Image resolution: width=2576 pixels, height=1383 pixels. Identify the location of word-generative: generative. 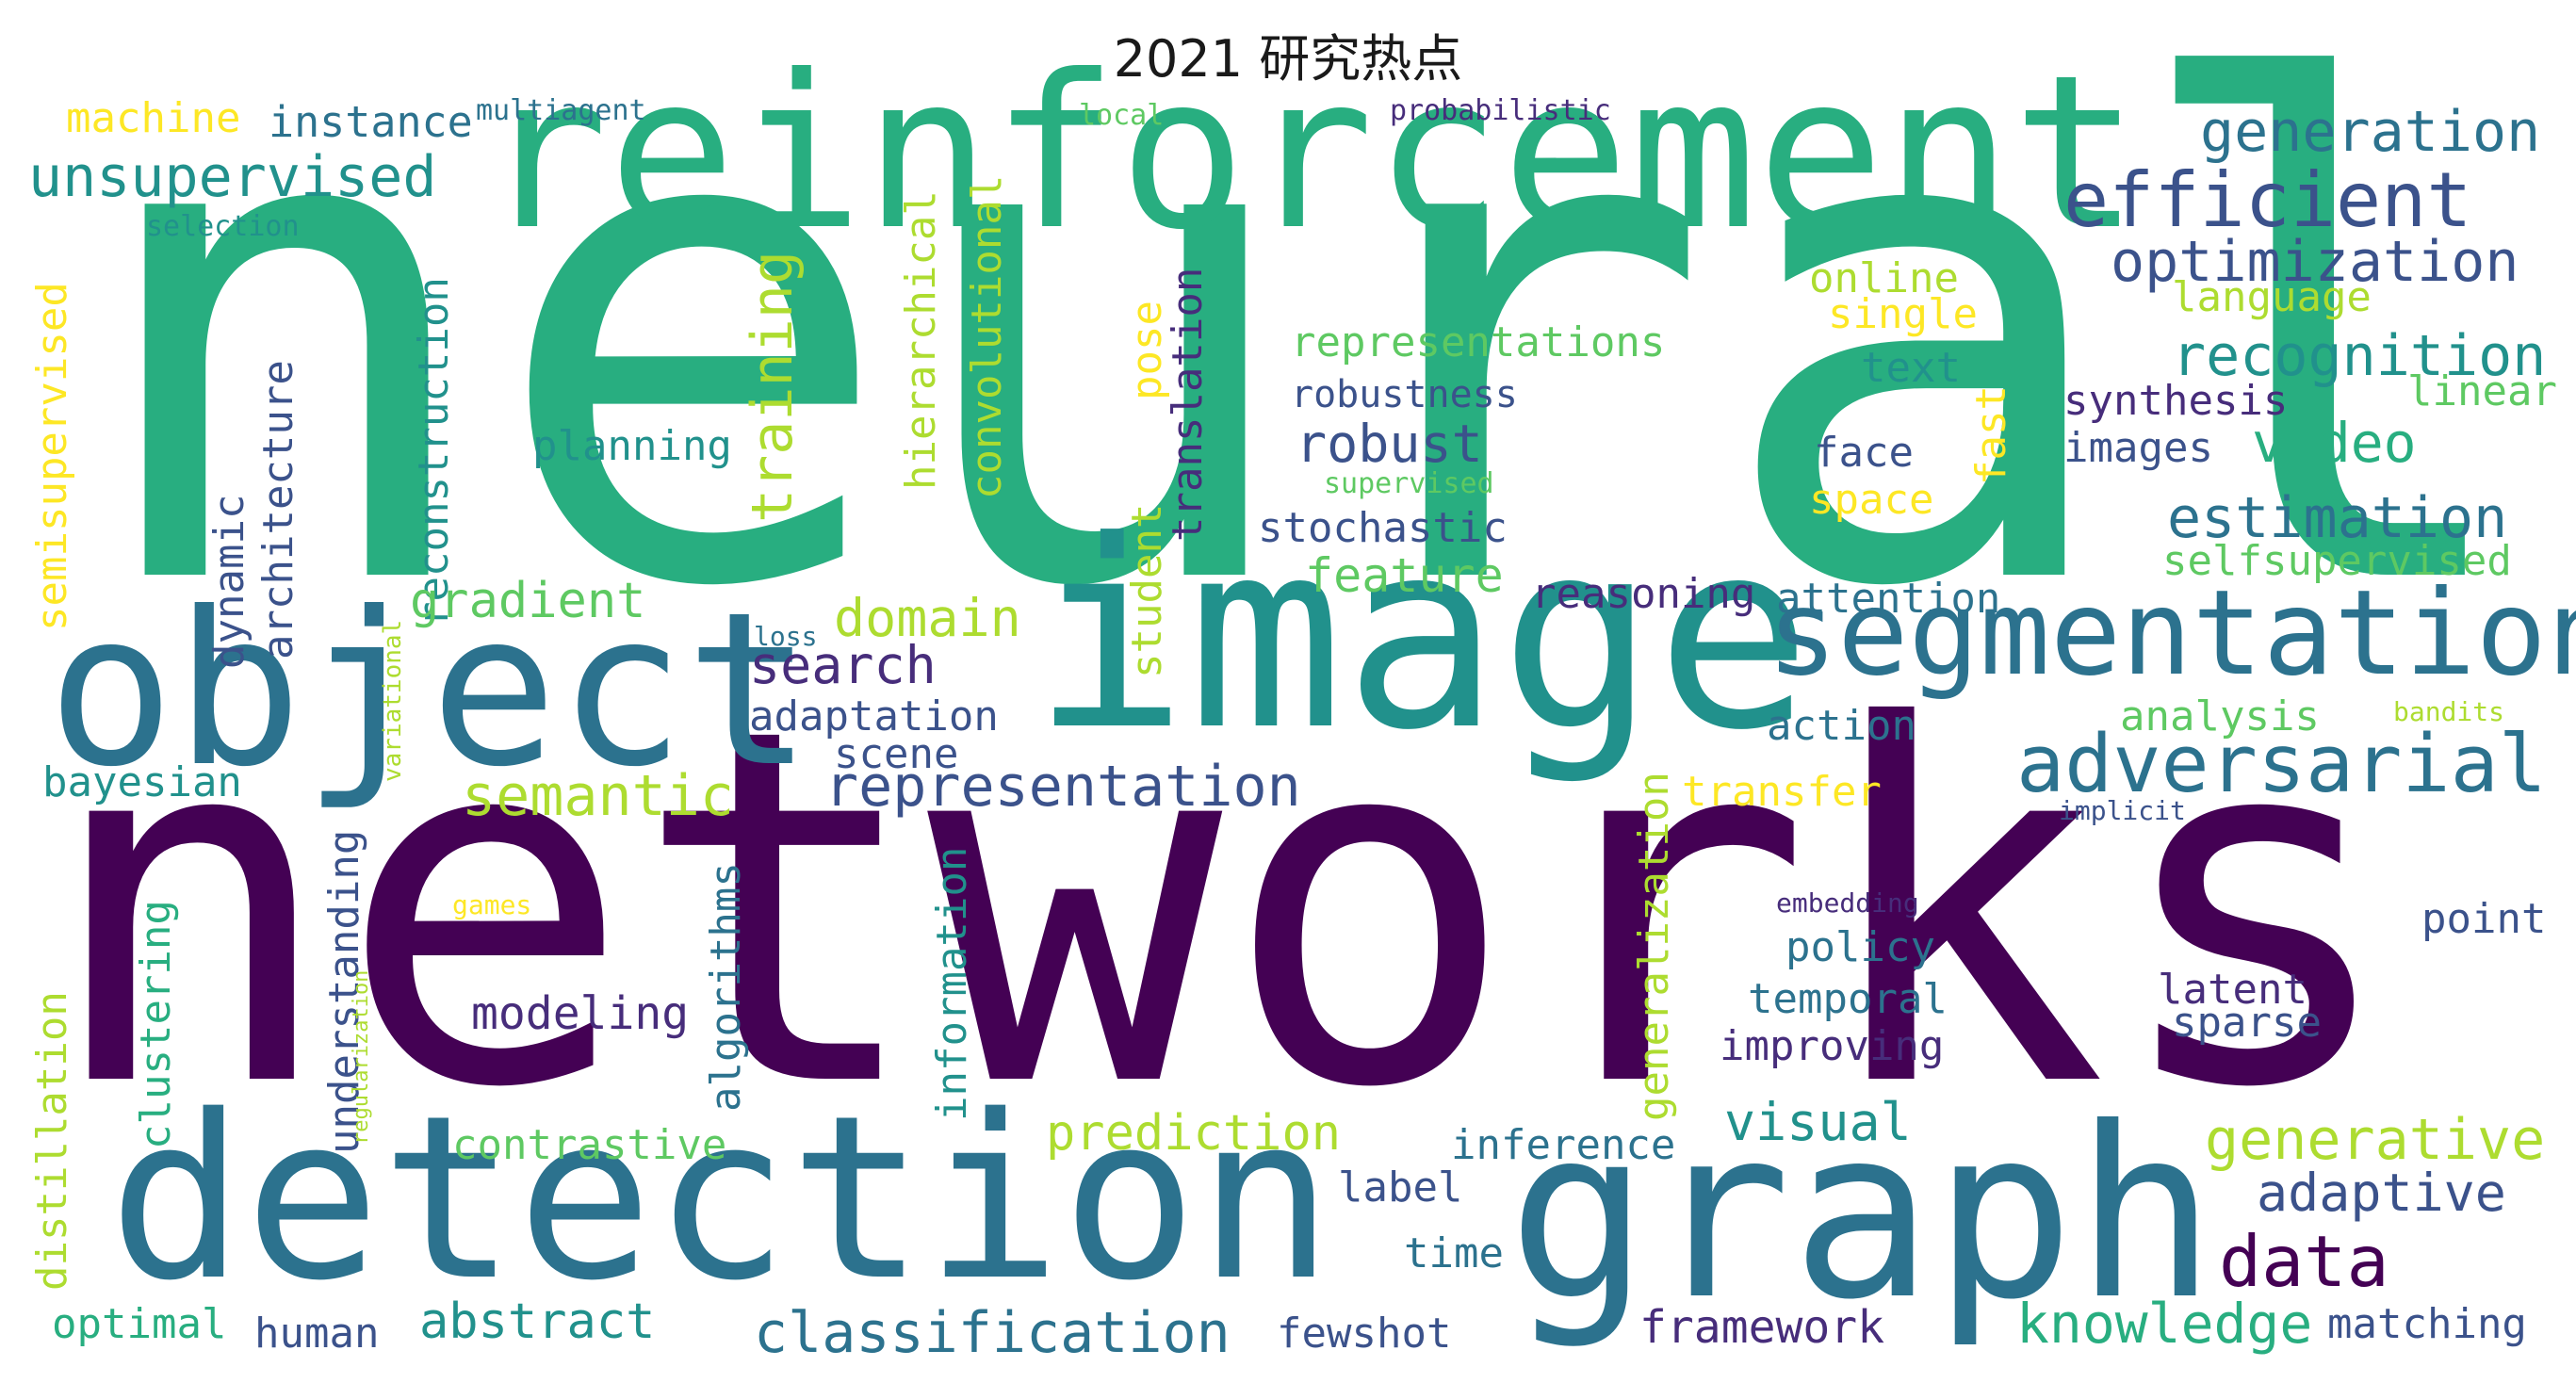
(2375, 1140).